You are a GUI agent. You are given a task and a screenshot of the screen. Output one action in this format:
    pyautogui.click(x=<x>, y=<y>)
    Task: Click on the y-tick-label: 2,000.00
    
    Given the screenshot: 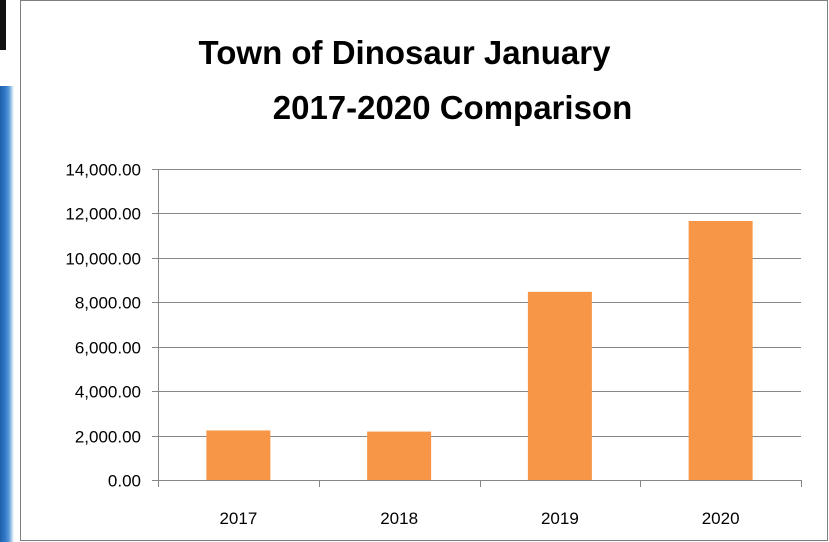 What is the action you would take?
    pyautogui.click(x=108, y=437)
    